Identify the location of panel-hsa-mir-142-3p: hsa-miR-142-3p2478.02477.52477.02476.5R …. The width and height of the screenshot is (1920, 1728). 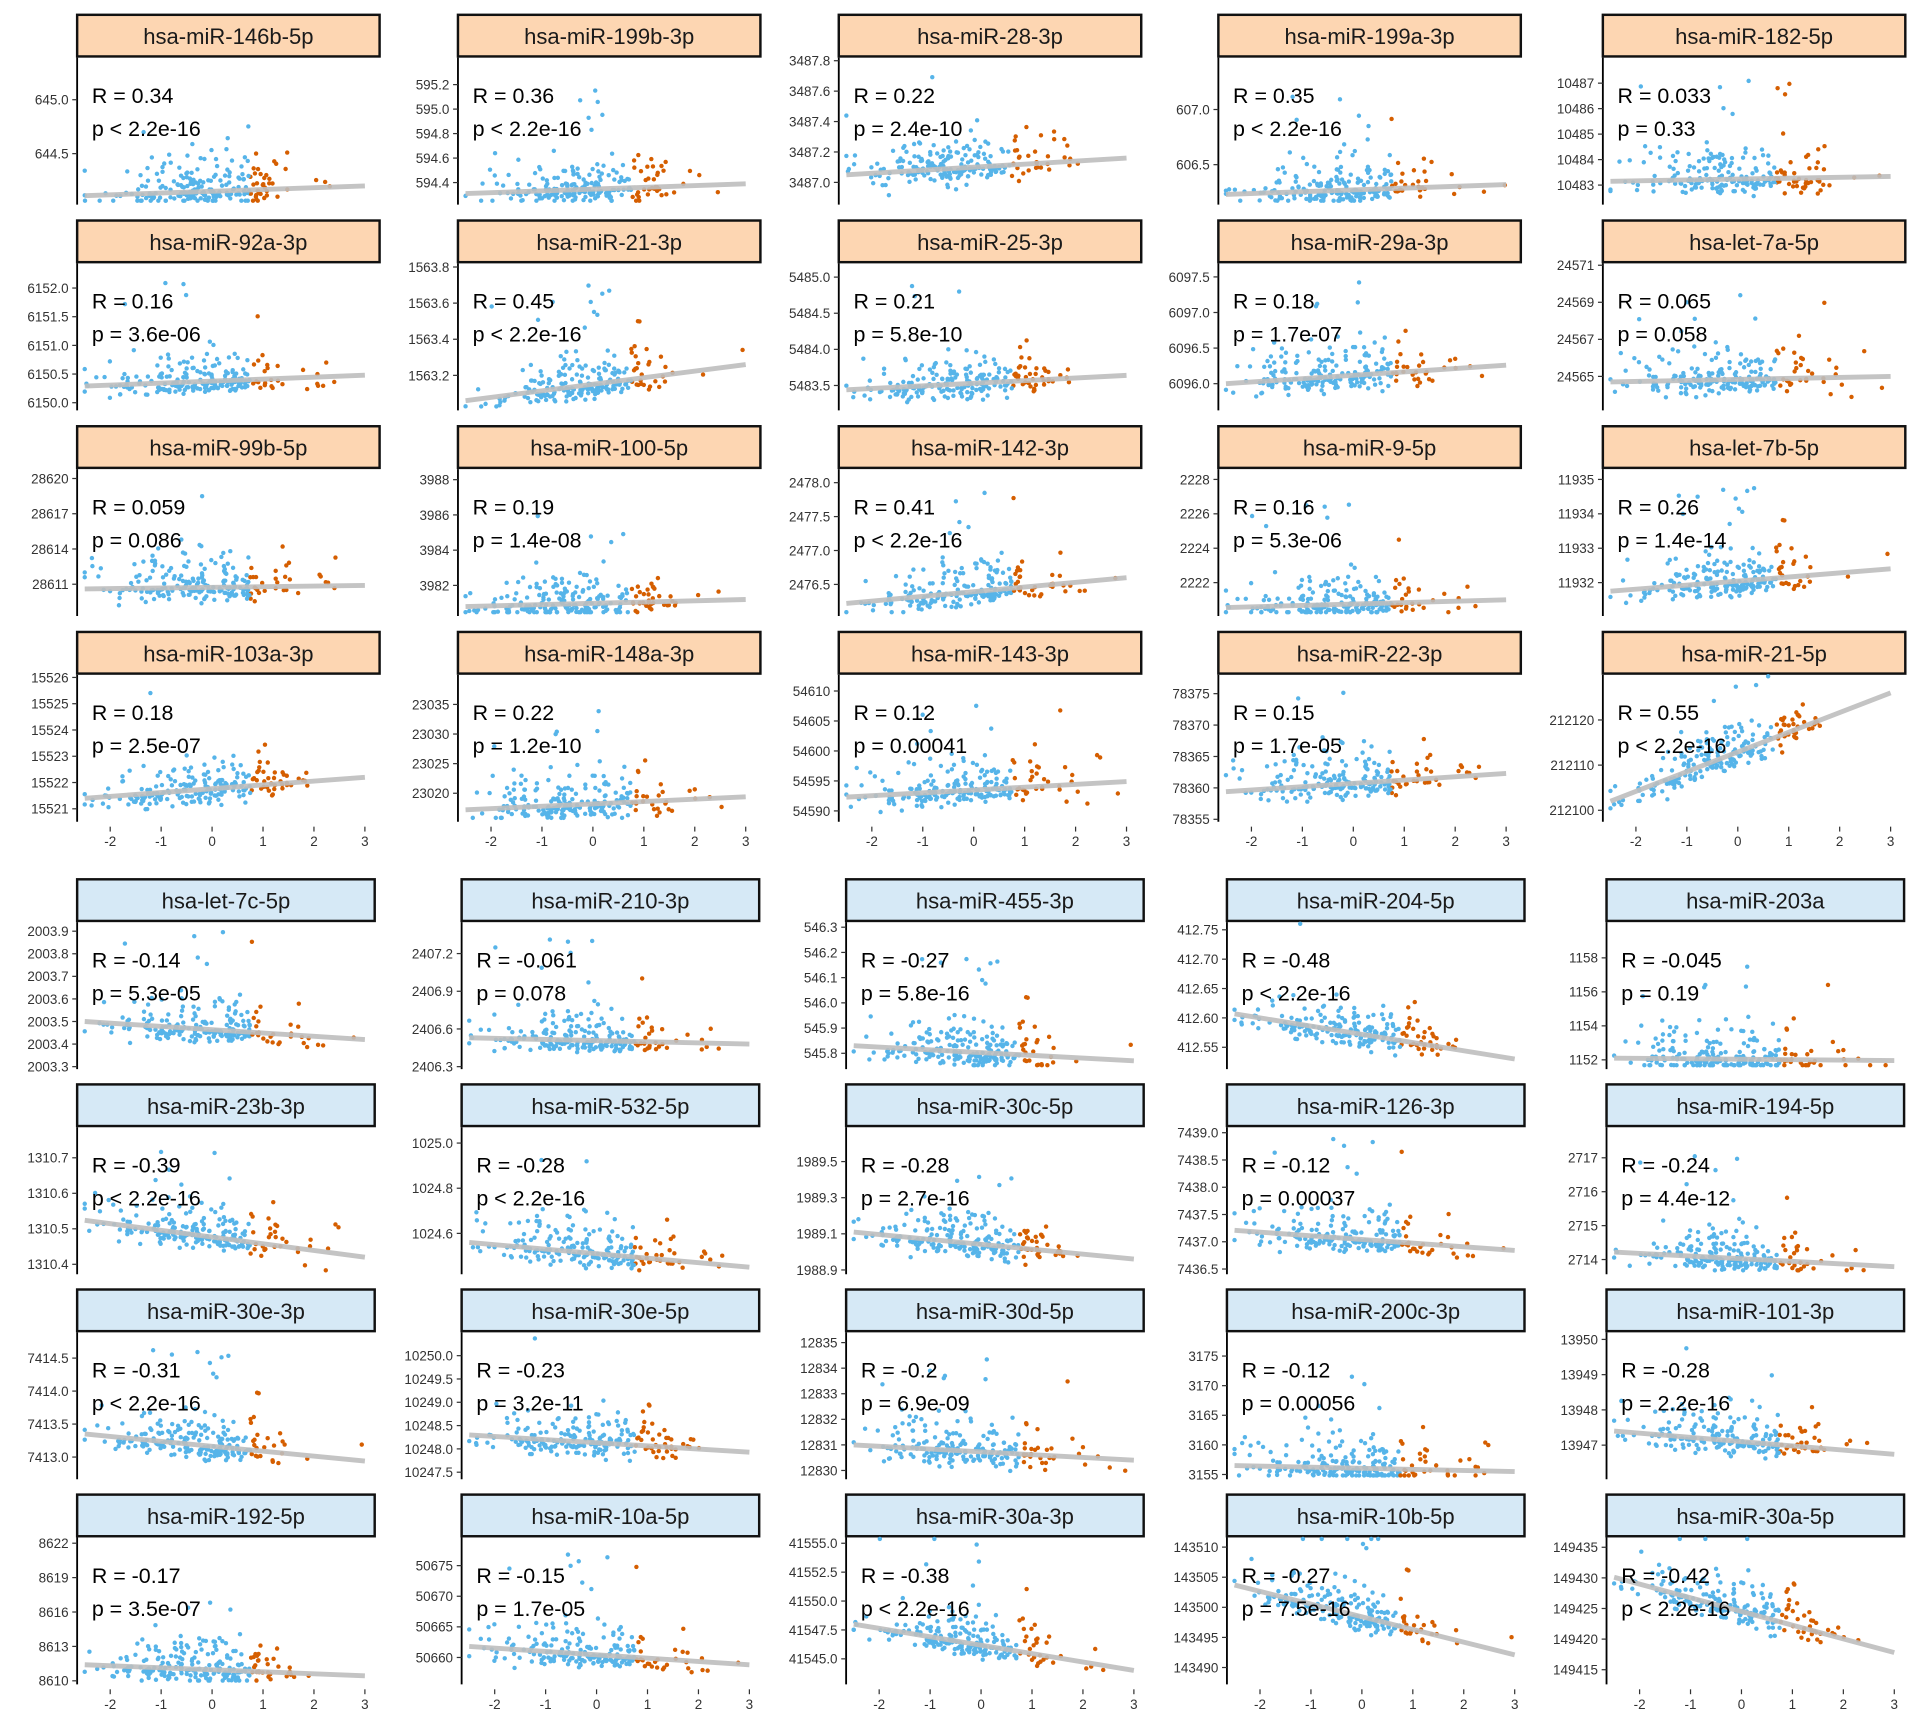
(966, 521).